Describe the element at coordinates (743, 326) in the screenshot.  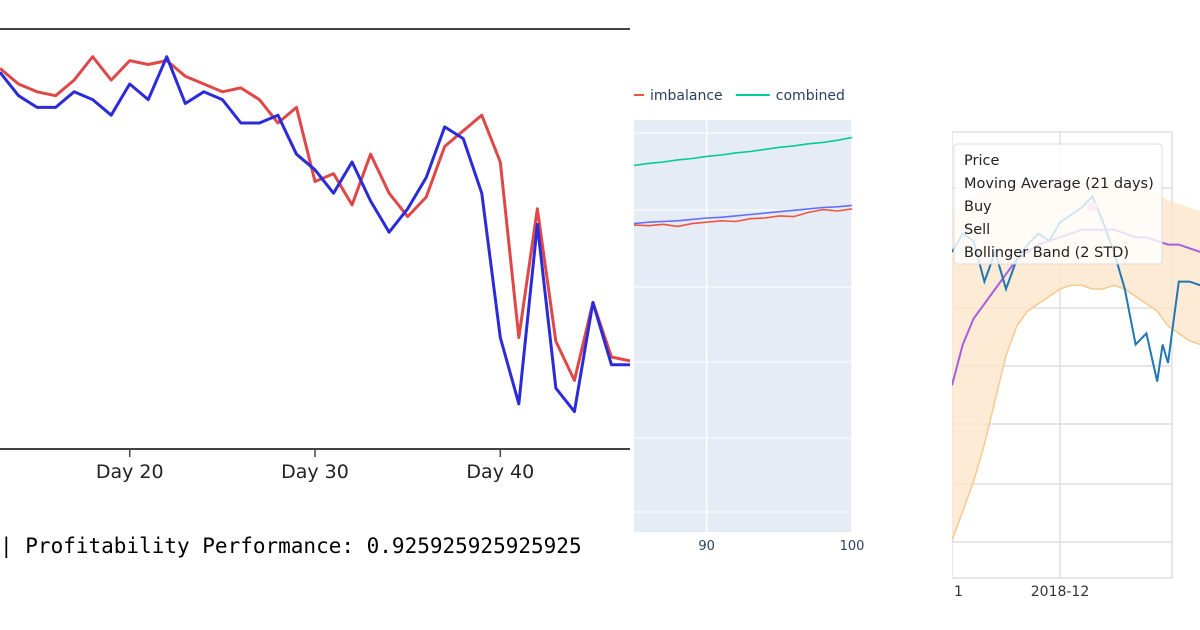
I see `plot-background` at that location.